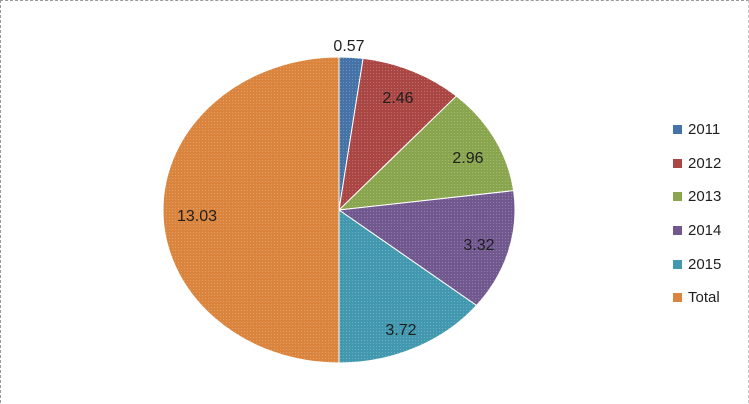 The width and height of the screenshot is (749, 404). What do you see at coordinates (400, 330) in the screenshot?
I see `data-label-2015: 3.72` at bounding box center [400, 330].